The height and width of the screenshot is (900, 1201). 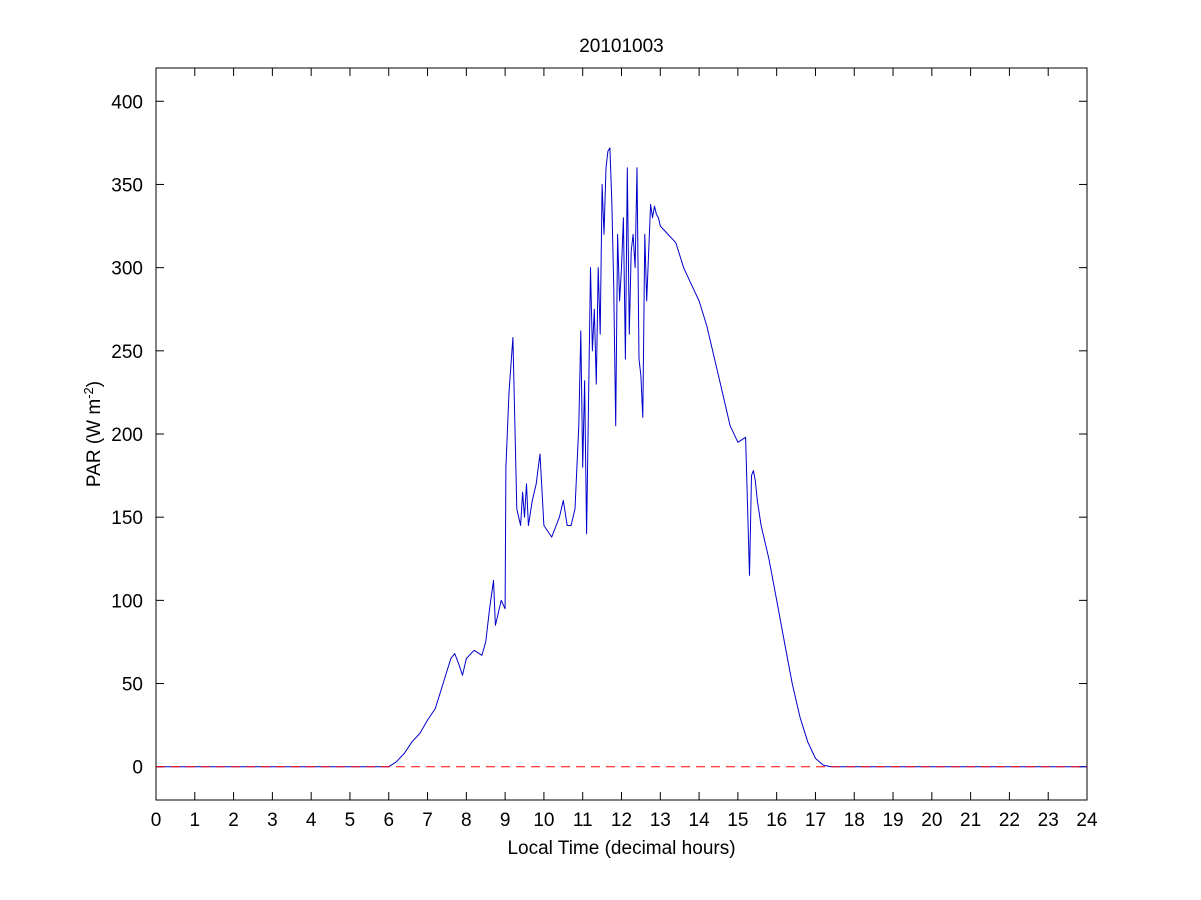 I want to click on x-tick-label: 15, so click(x=737, y=820).